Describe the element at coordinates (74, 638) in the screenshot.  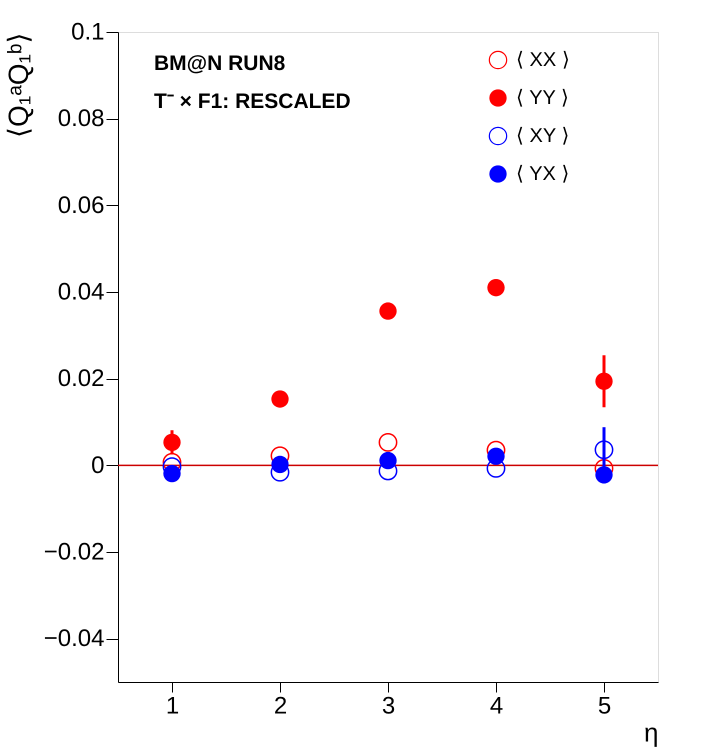
I see `y-tick-label: −0.04` at that location.